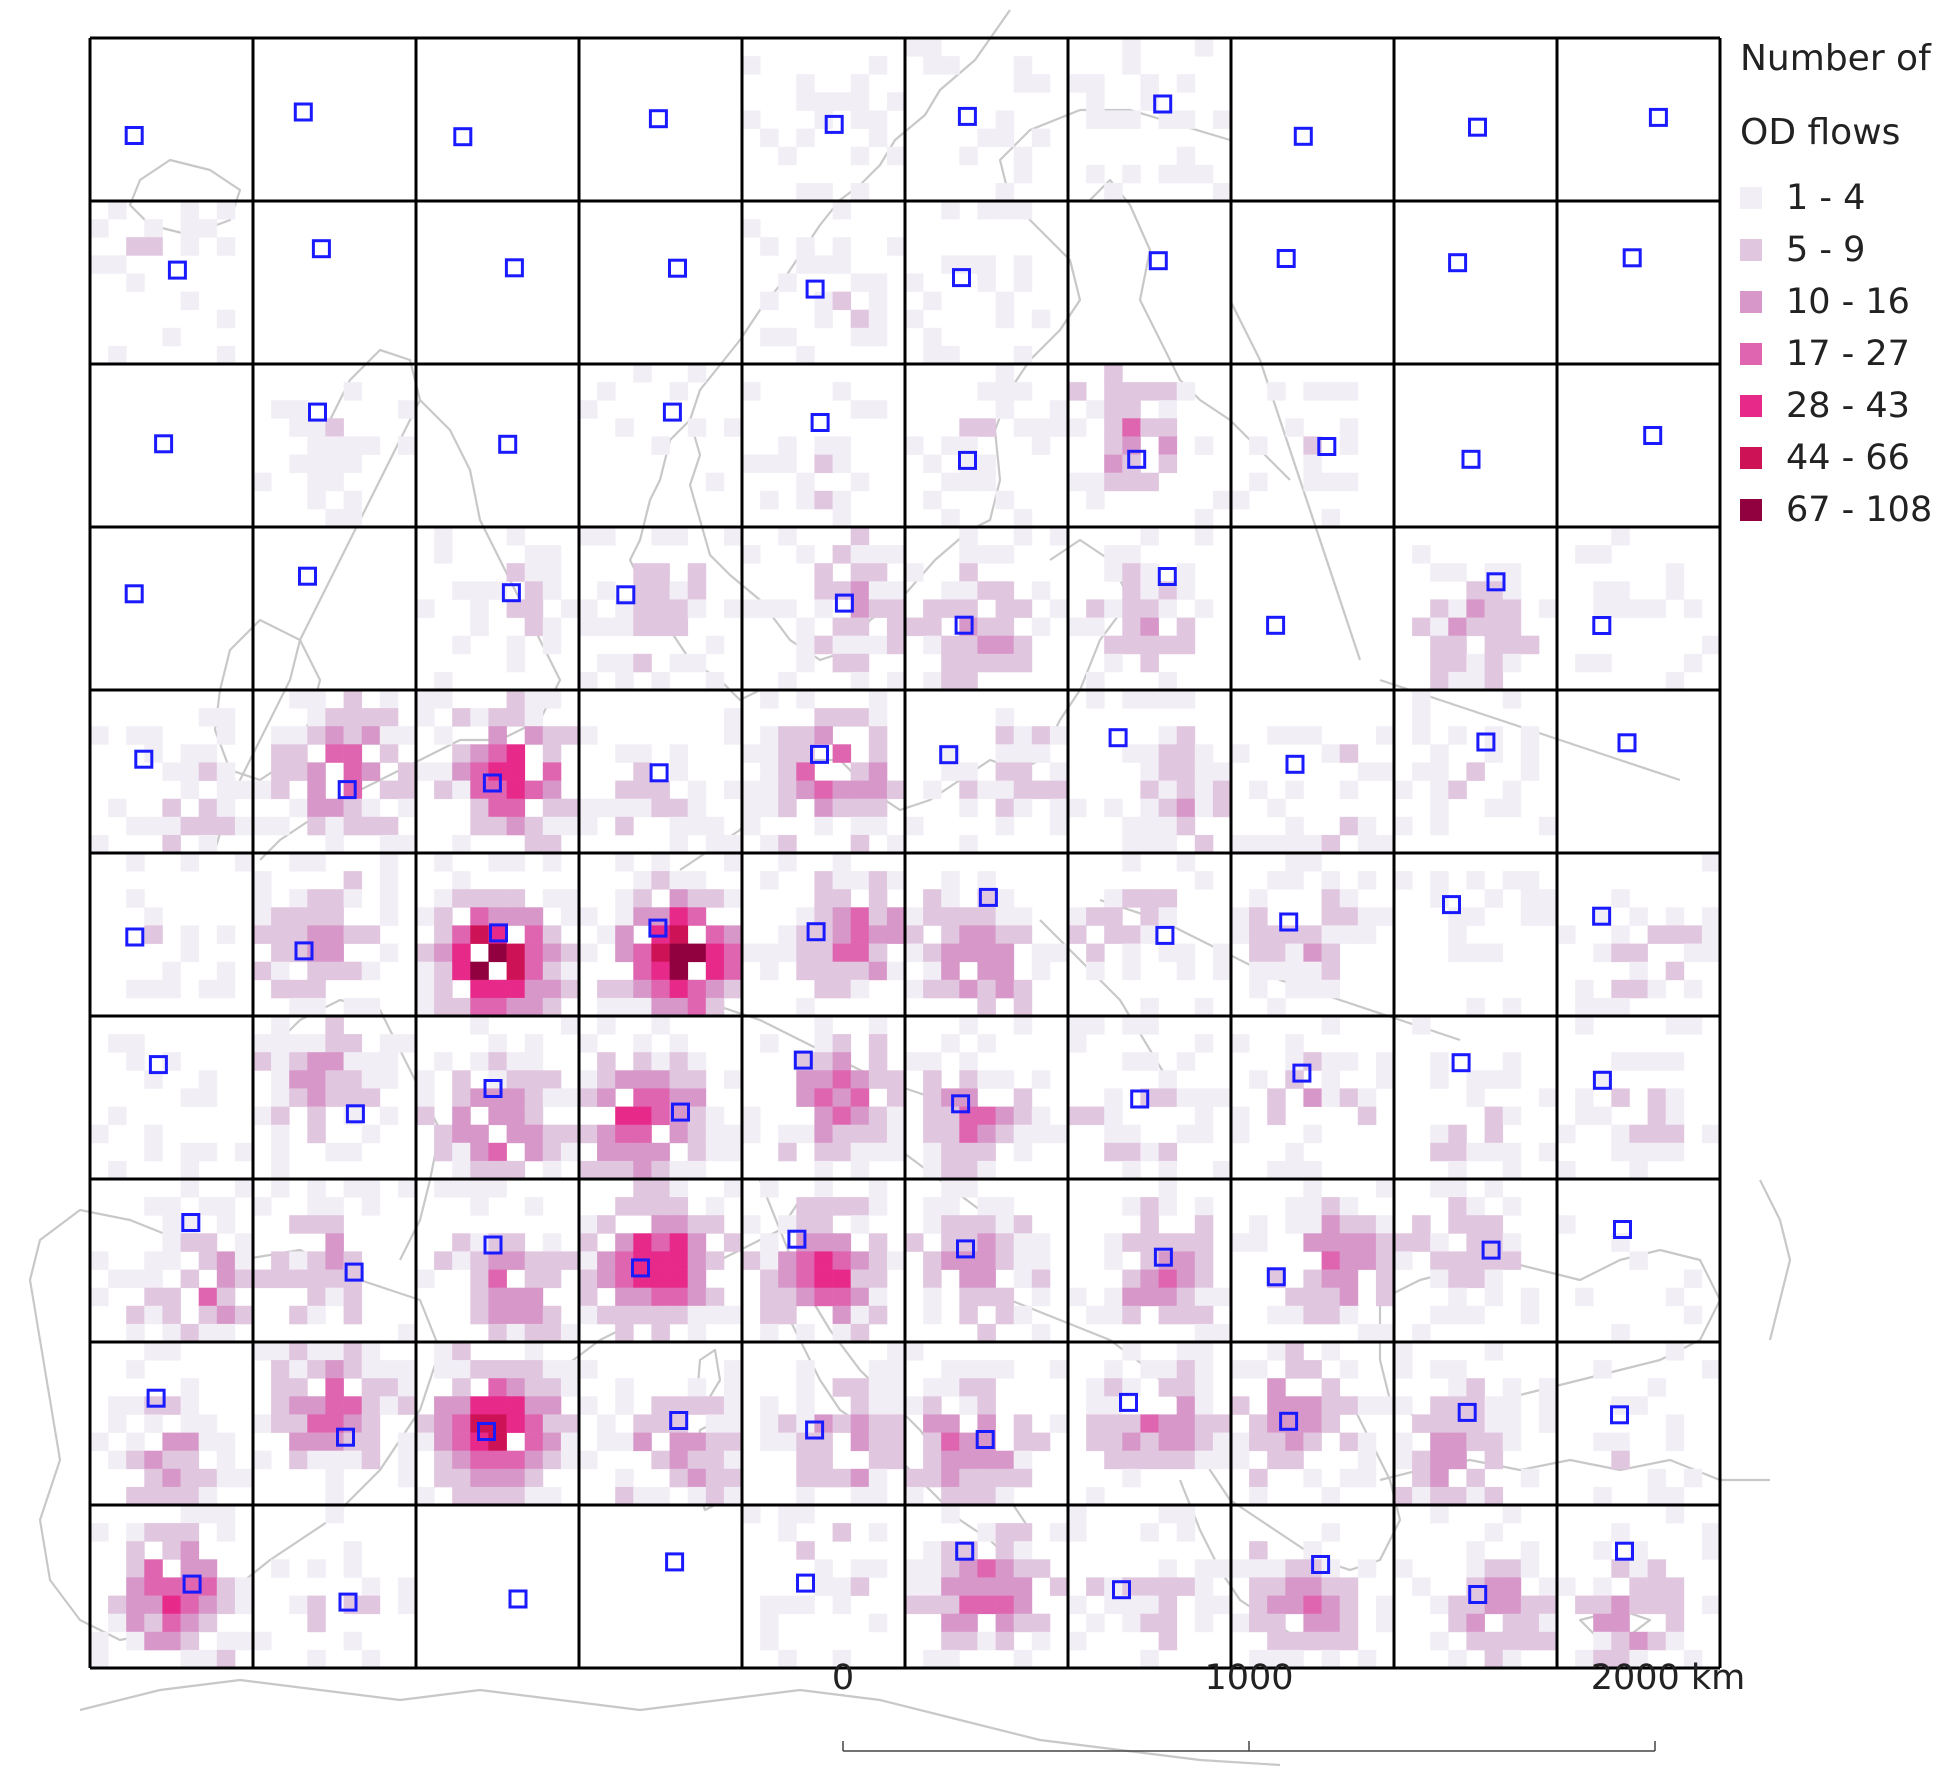  Describe the element at coordinates (1836, 510) in the screenshot. I see `legend-item: 67 - 108` at that location.